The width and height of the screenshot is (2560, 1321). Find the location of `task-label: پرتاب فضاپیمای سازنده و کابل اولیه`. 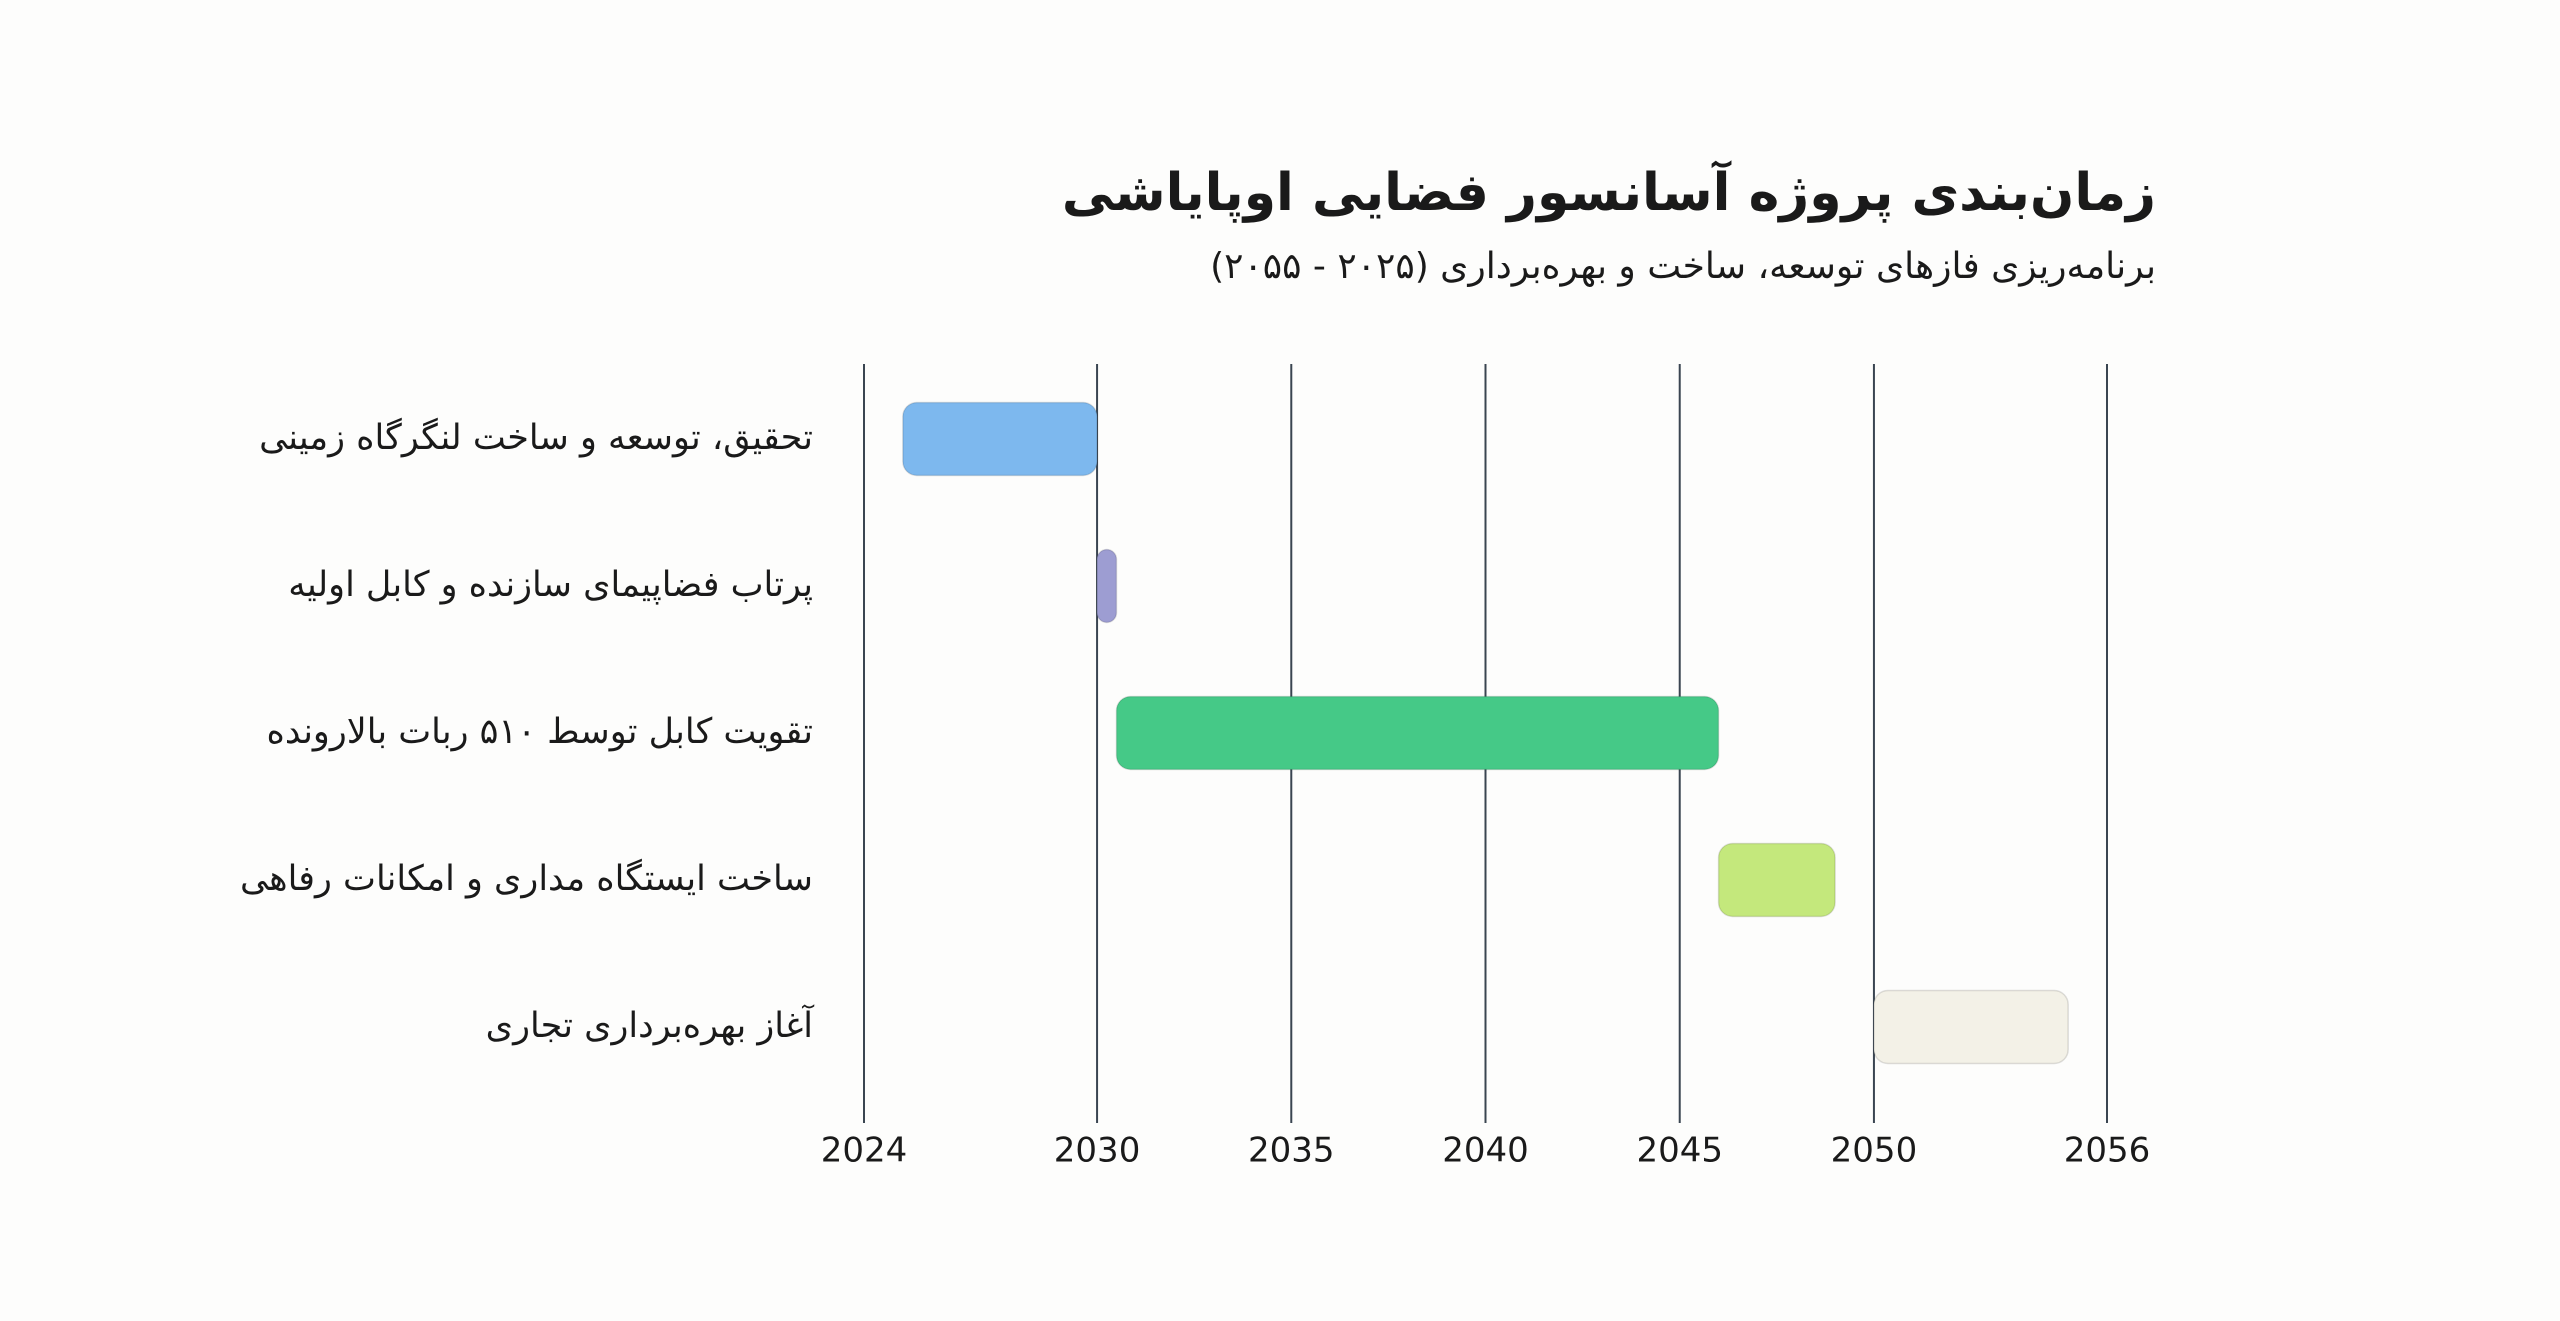

task-label: پرتاب فضاپیمای سازنده و کابل اولیه is located at coordinates (550, 585).